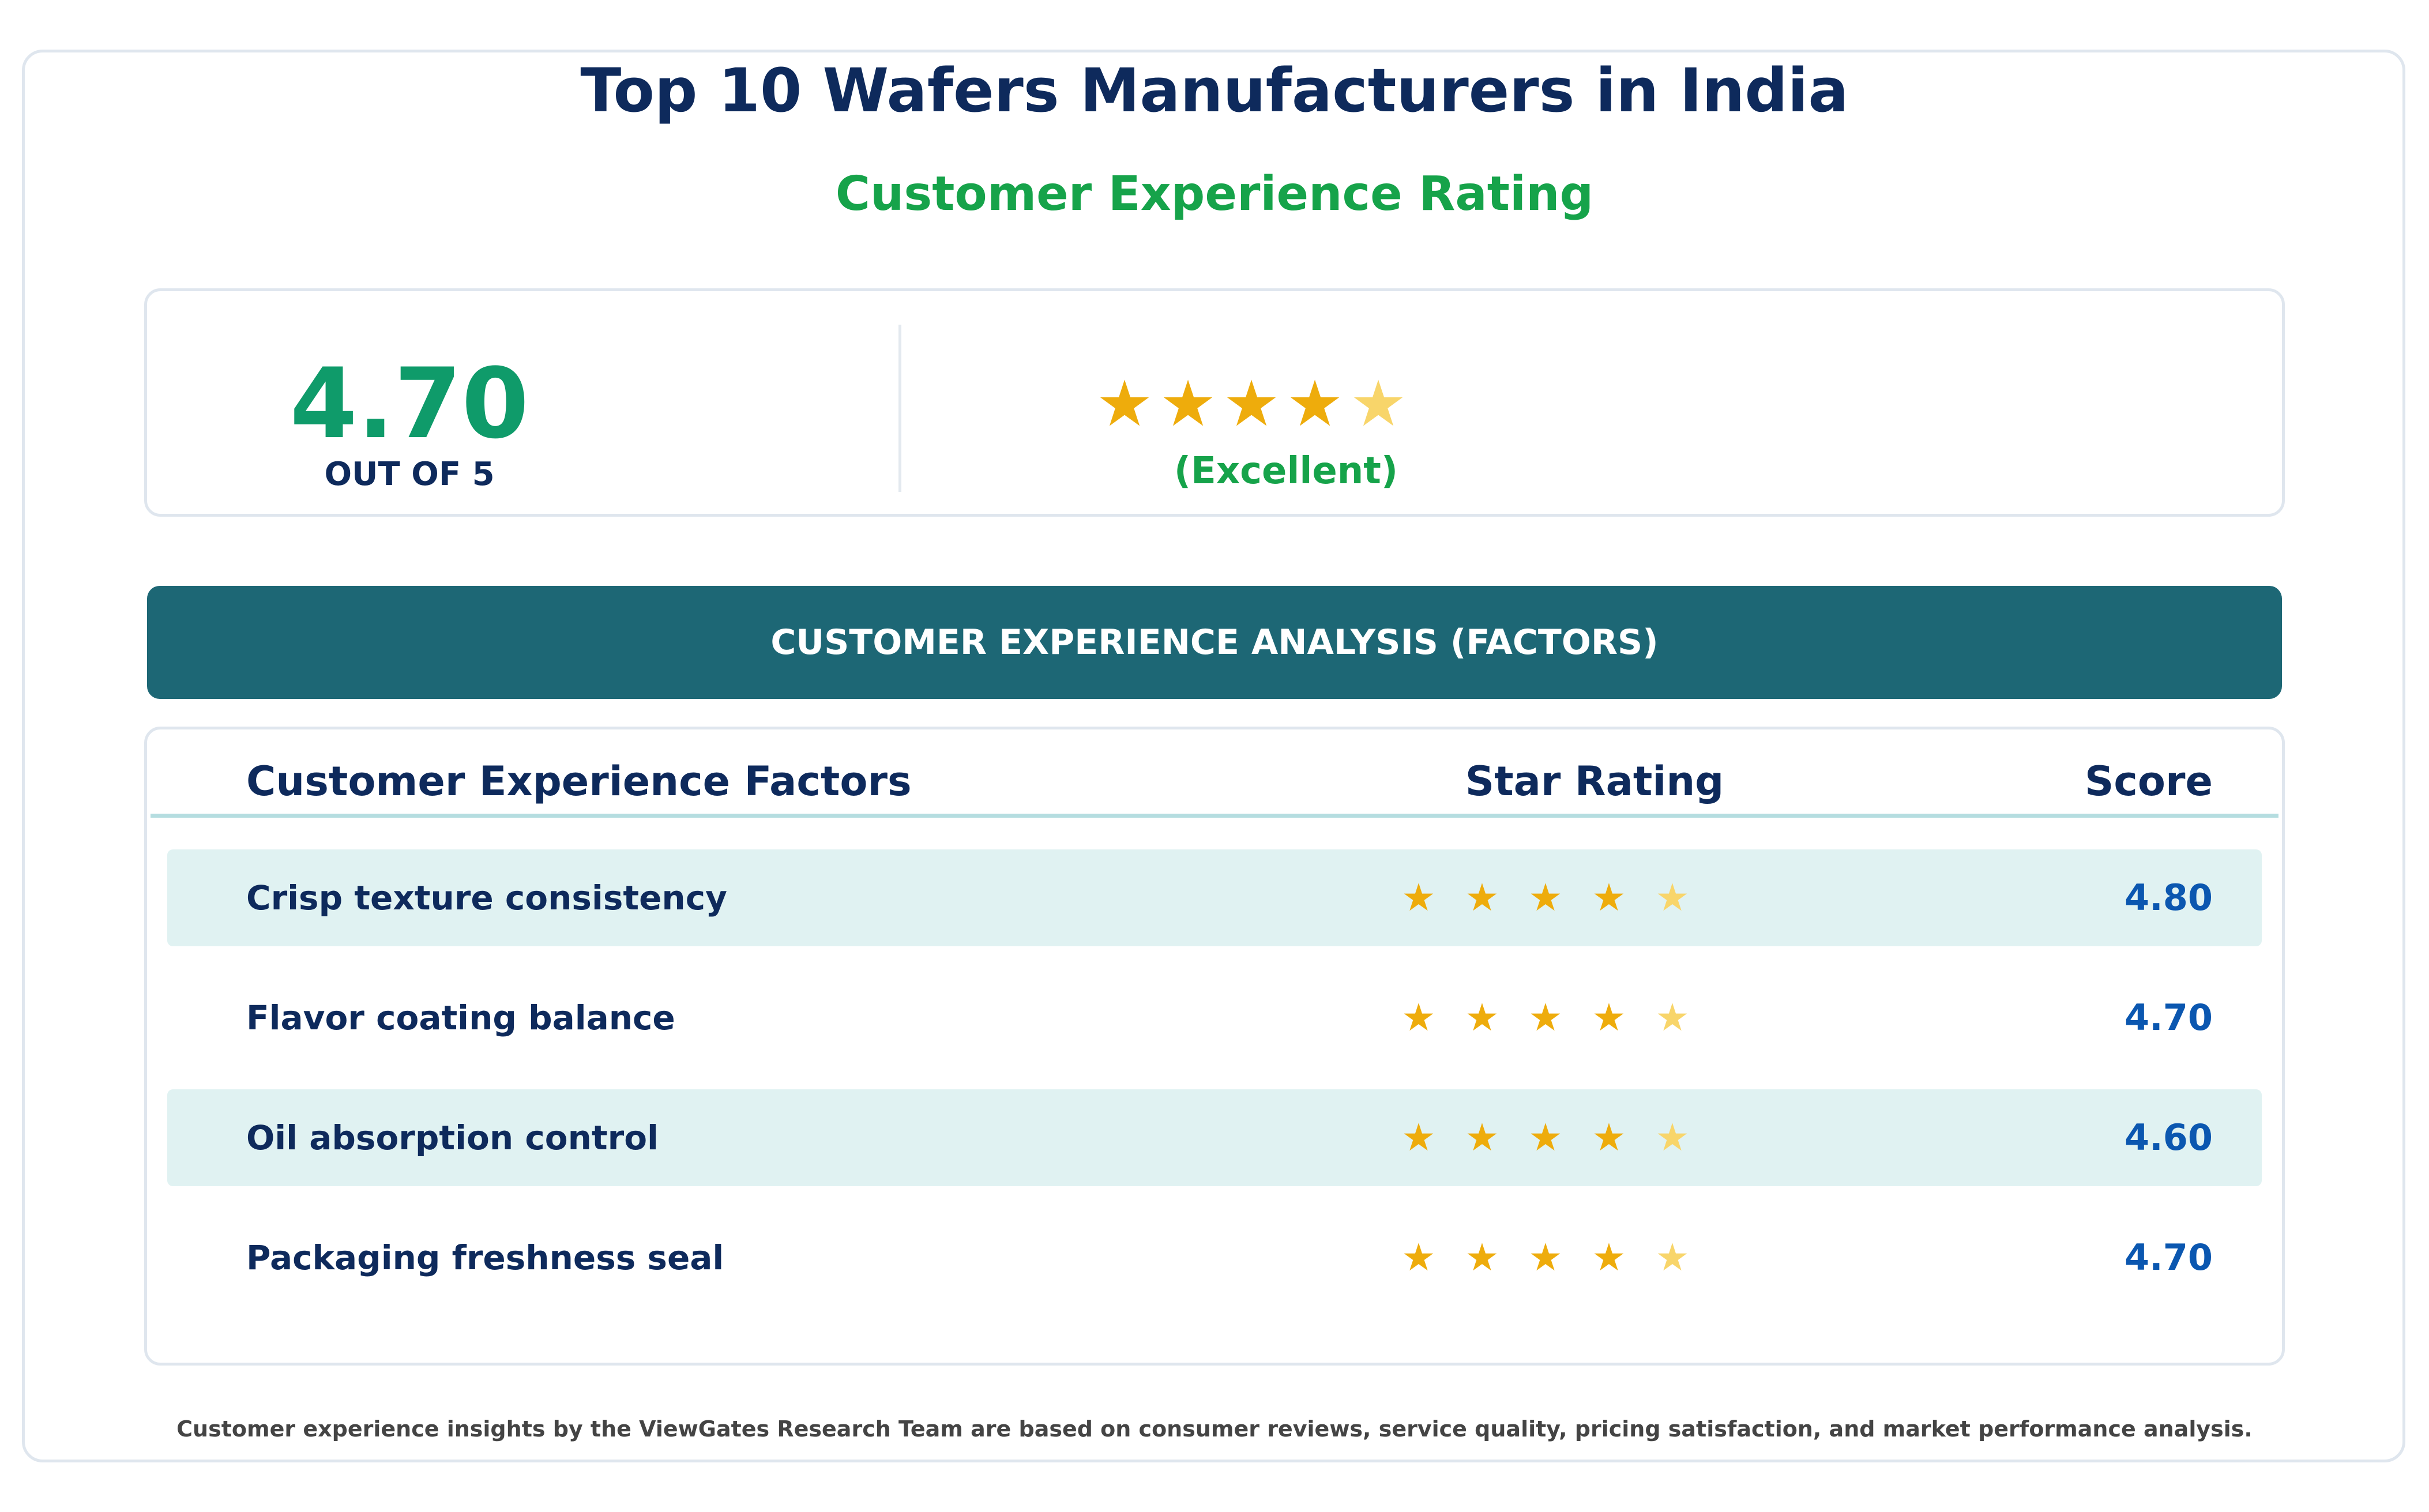 The width and height of the screenshot is (2429, 1512). What do you see at coordinates (2149, 781) in the screenshot?
I see `column-header-score: Score` at bounding box center [2149, 781].